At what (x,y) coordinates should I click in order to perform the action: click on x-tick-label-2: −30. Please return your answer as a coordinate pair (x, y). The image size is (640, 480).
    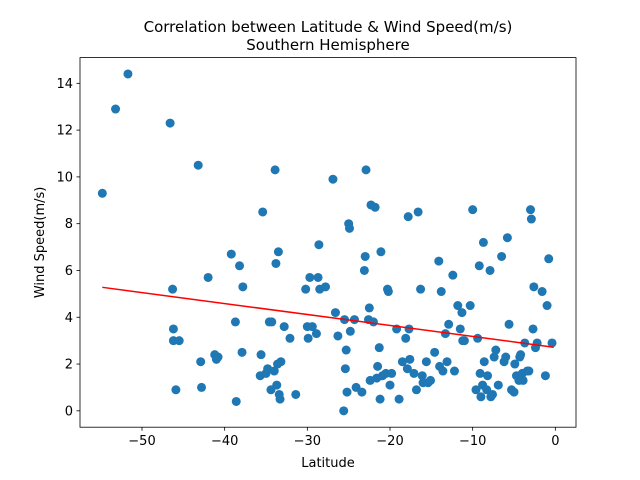
    Looking at the image, I should click on (307, 441).